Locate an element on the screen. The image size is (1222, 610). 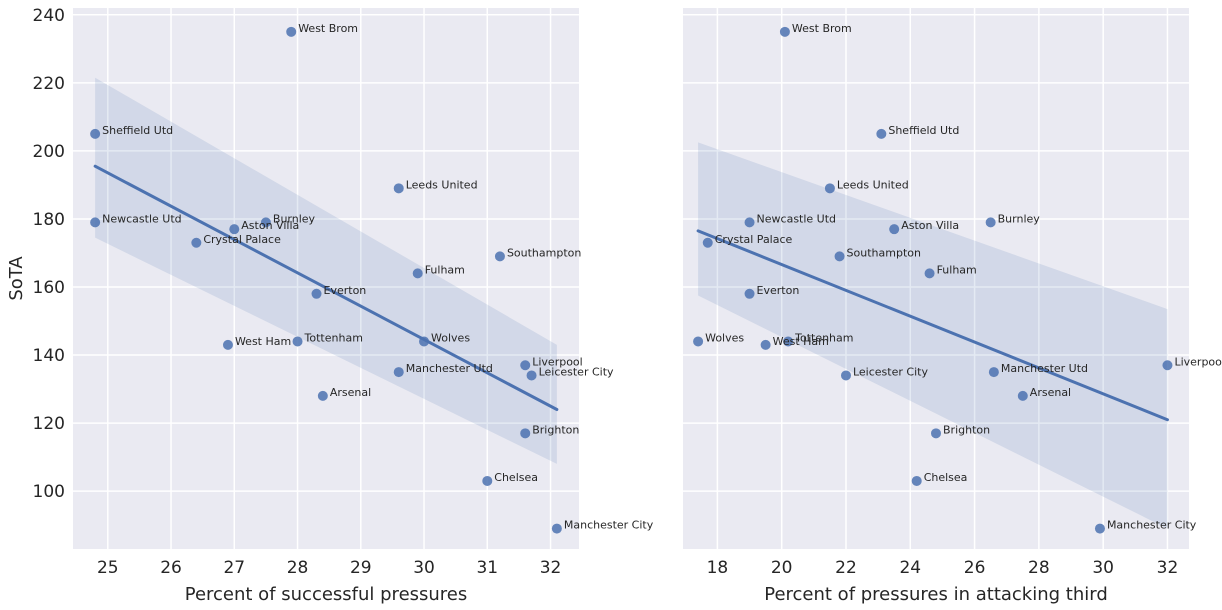
x-axis-label: Percent of successful pressures is located at coordinates (326, 594).